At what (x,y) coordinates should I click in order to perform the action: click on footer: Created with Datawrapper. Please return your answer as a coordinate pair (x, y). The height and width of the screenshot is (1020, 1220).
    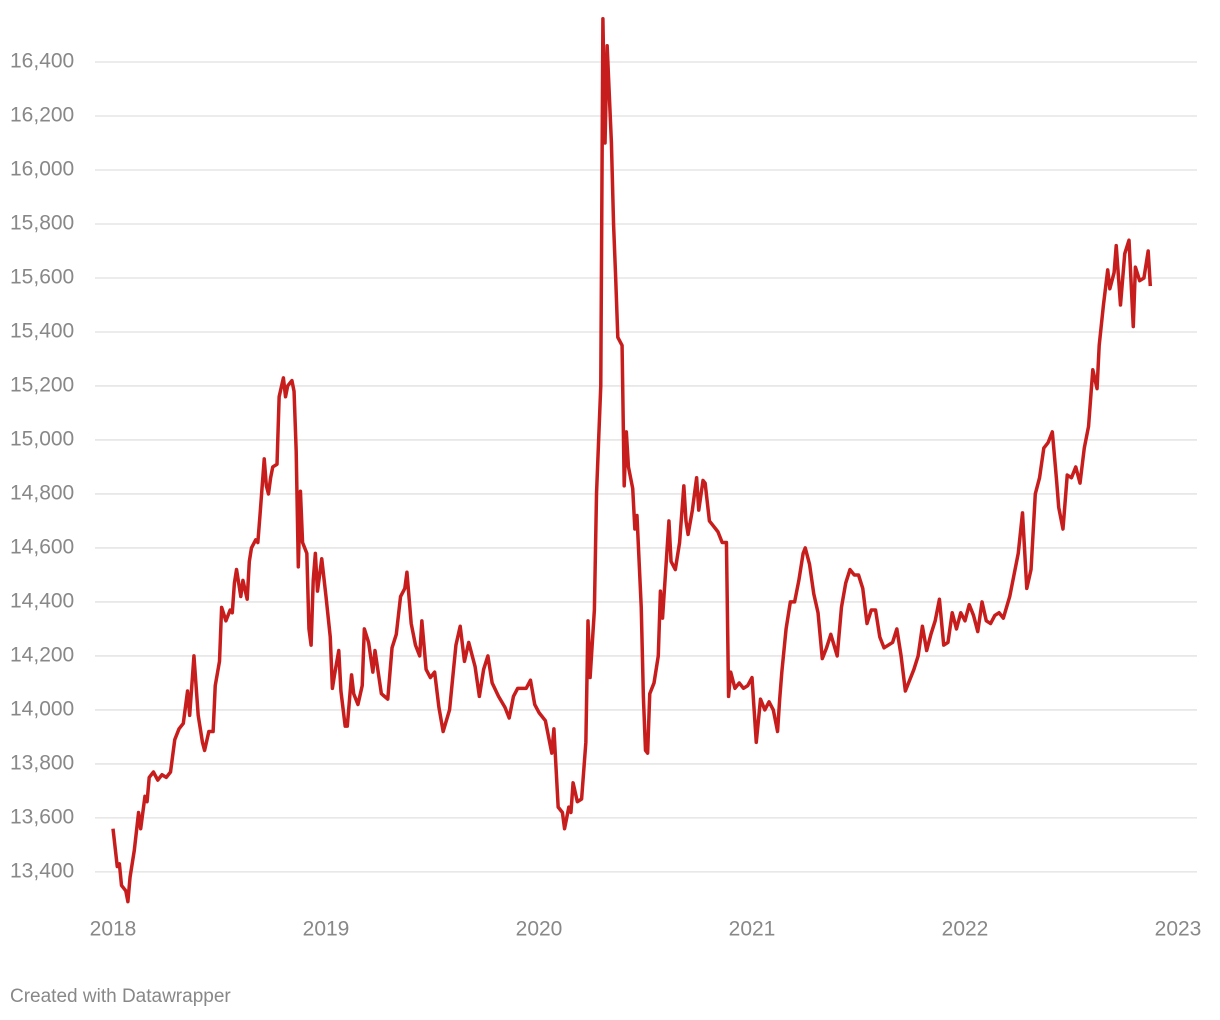
    Looking at the image, I should click on (120, 996).